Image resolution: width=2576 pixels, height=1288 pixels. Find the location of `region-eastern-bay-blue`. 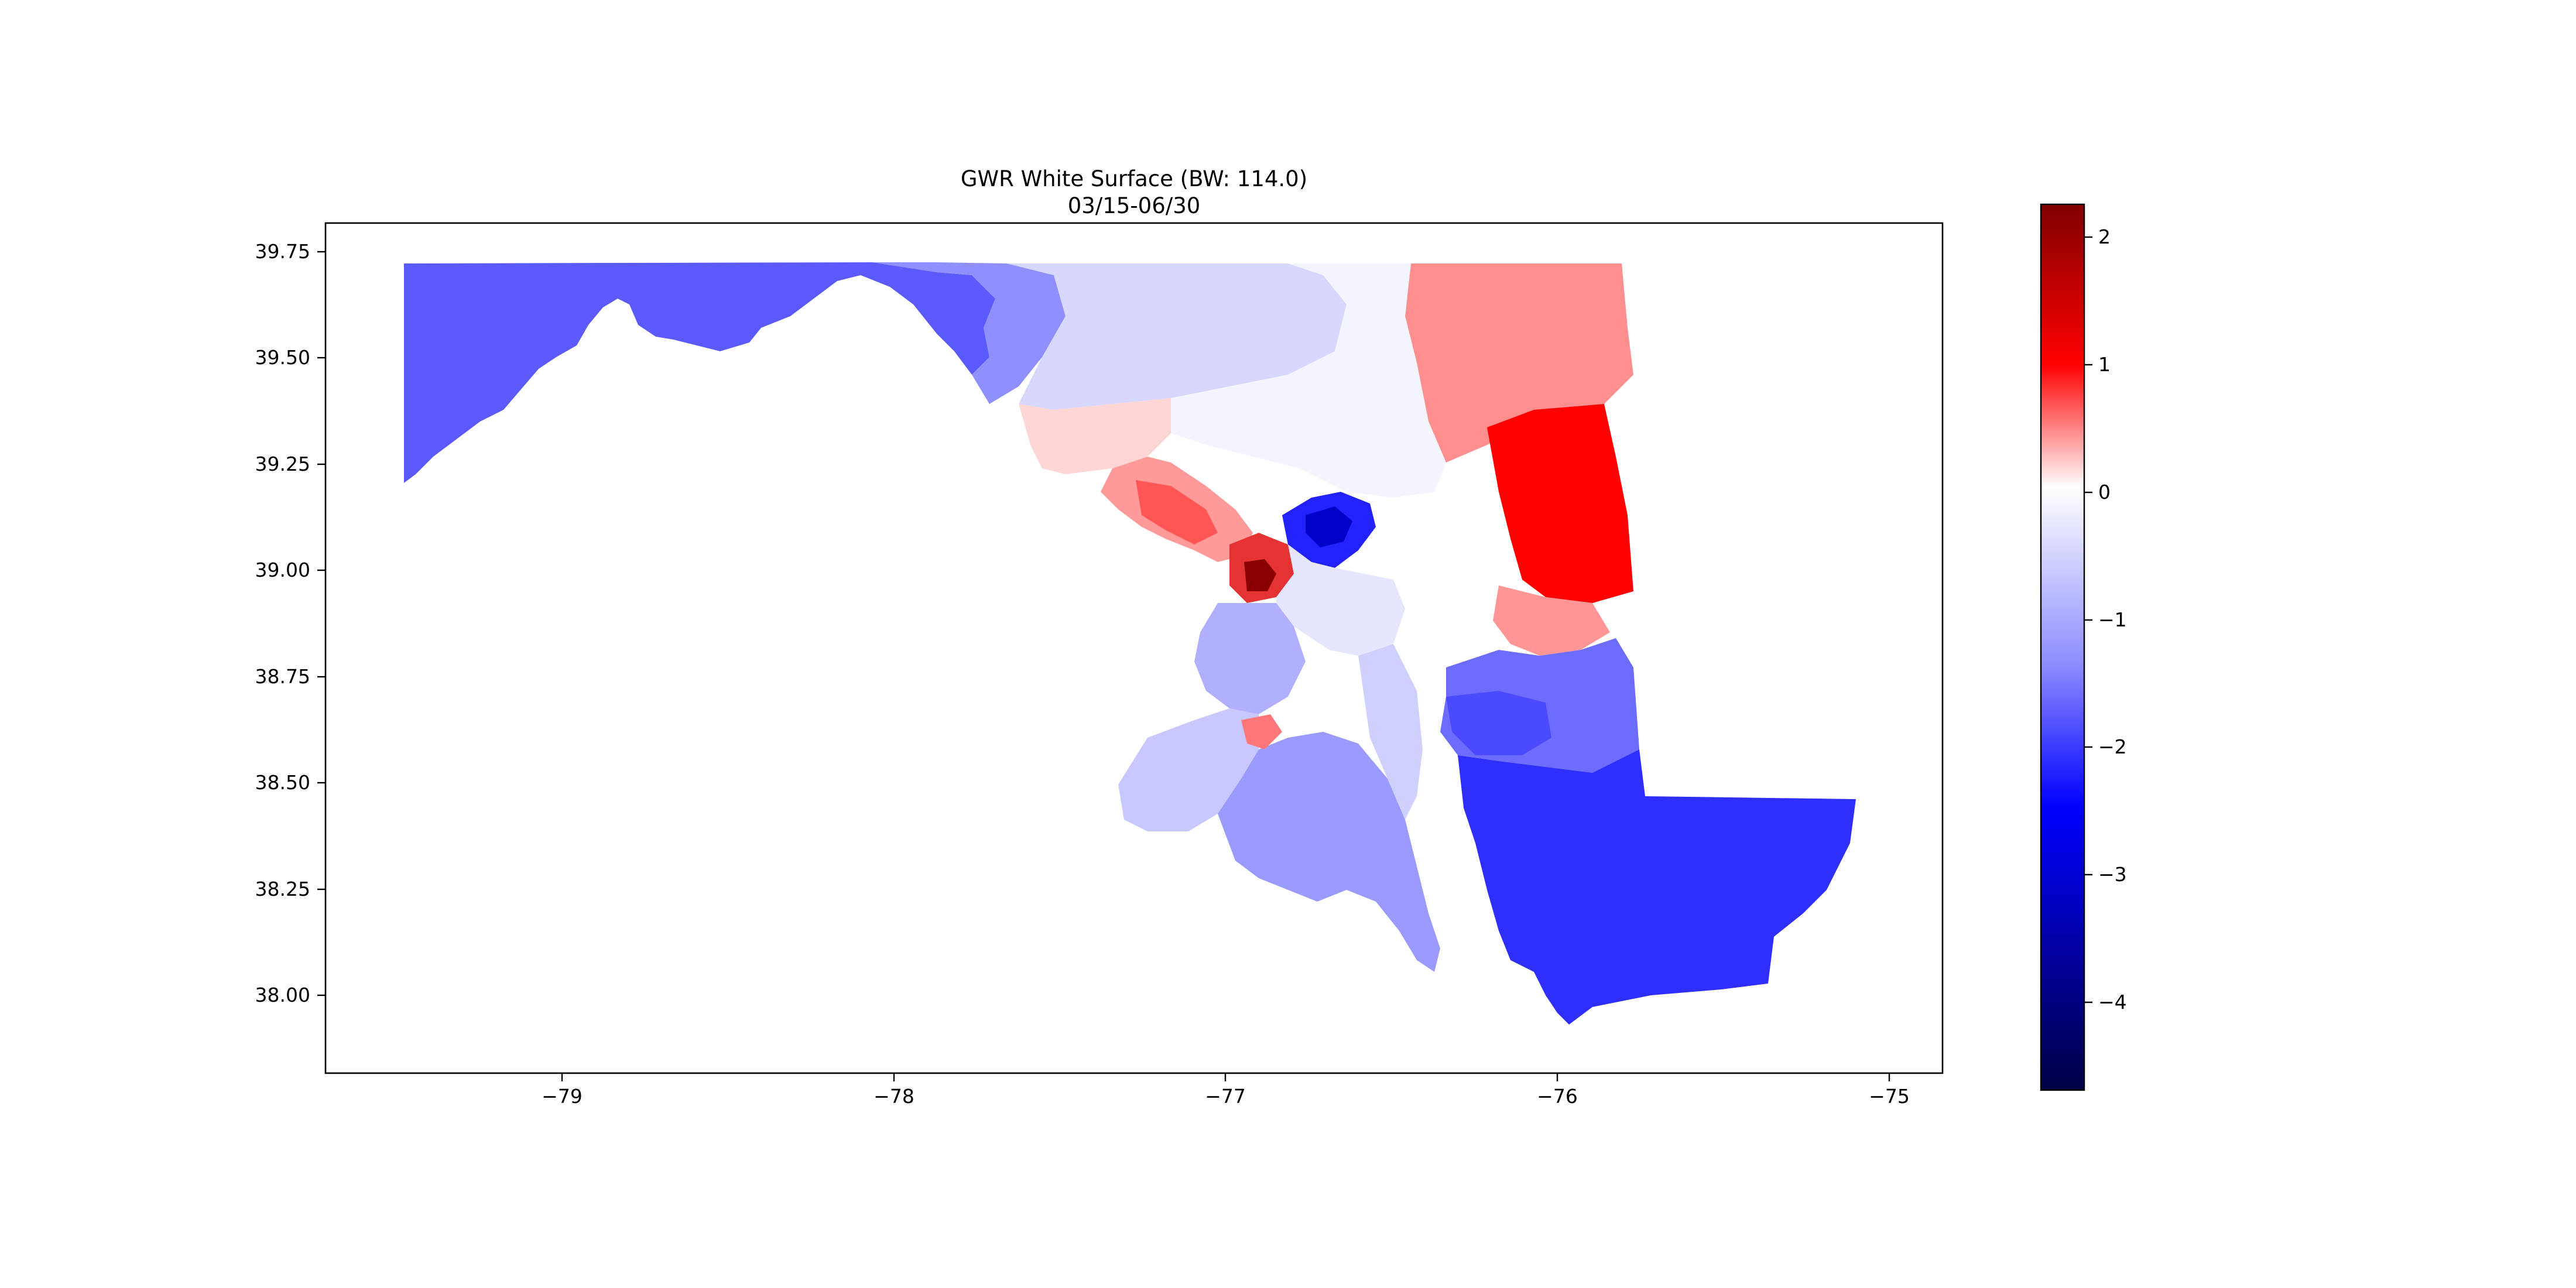

region-eastern-bay-blue is located at coordinates (1498, 723).